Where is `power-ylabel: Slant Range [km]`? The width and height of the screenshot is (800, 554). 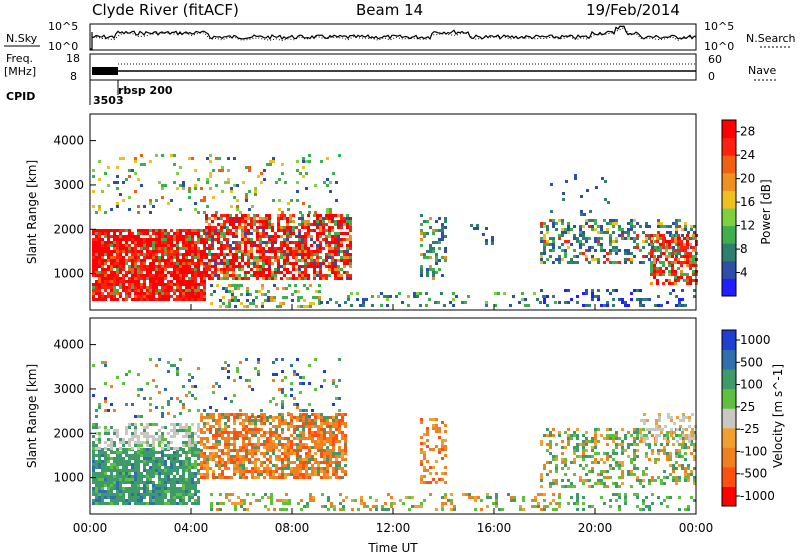 power-ylabel: Slant Range [km] is located at coordinates (32, 212).